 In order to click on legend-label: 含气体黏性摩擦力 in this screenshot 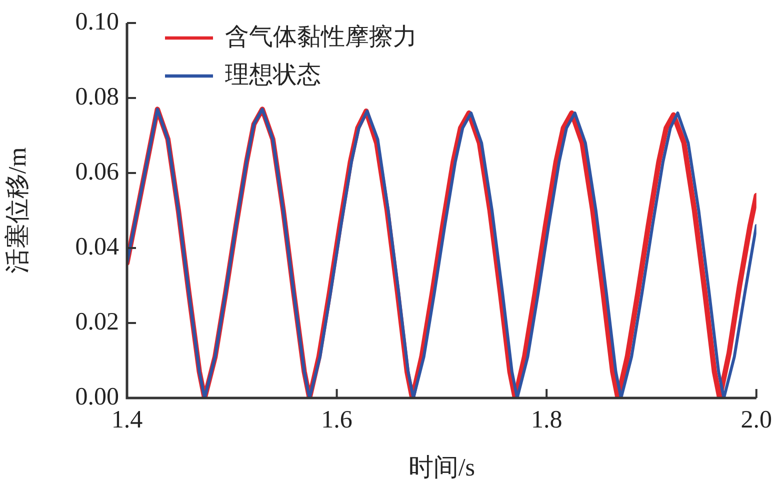, I will do `click(321, 36)`.